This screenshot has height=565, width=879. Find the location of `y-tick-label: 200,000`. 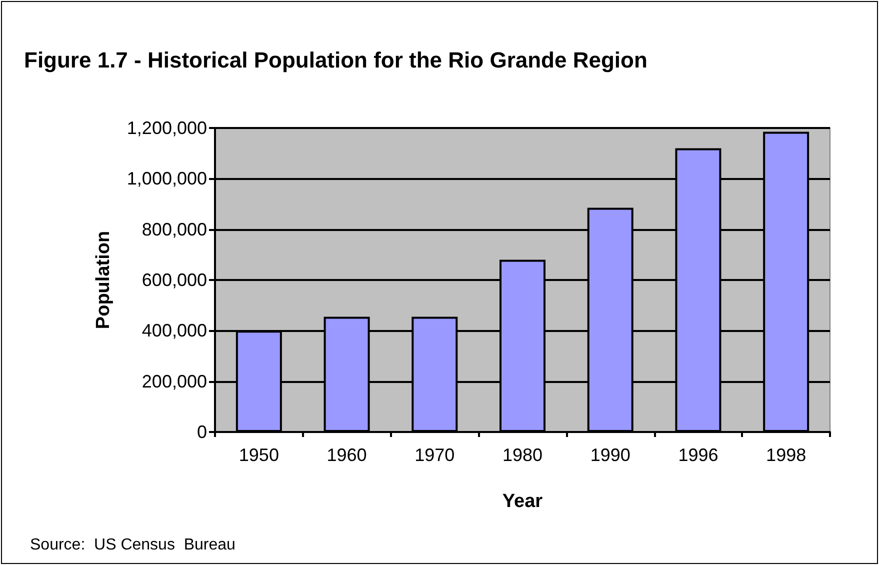

y-tick-label: 200,000 is located at coordinates (174, 381).